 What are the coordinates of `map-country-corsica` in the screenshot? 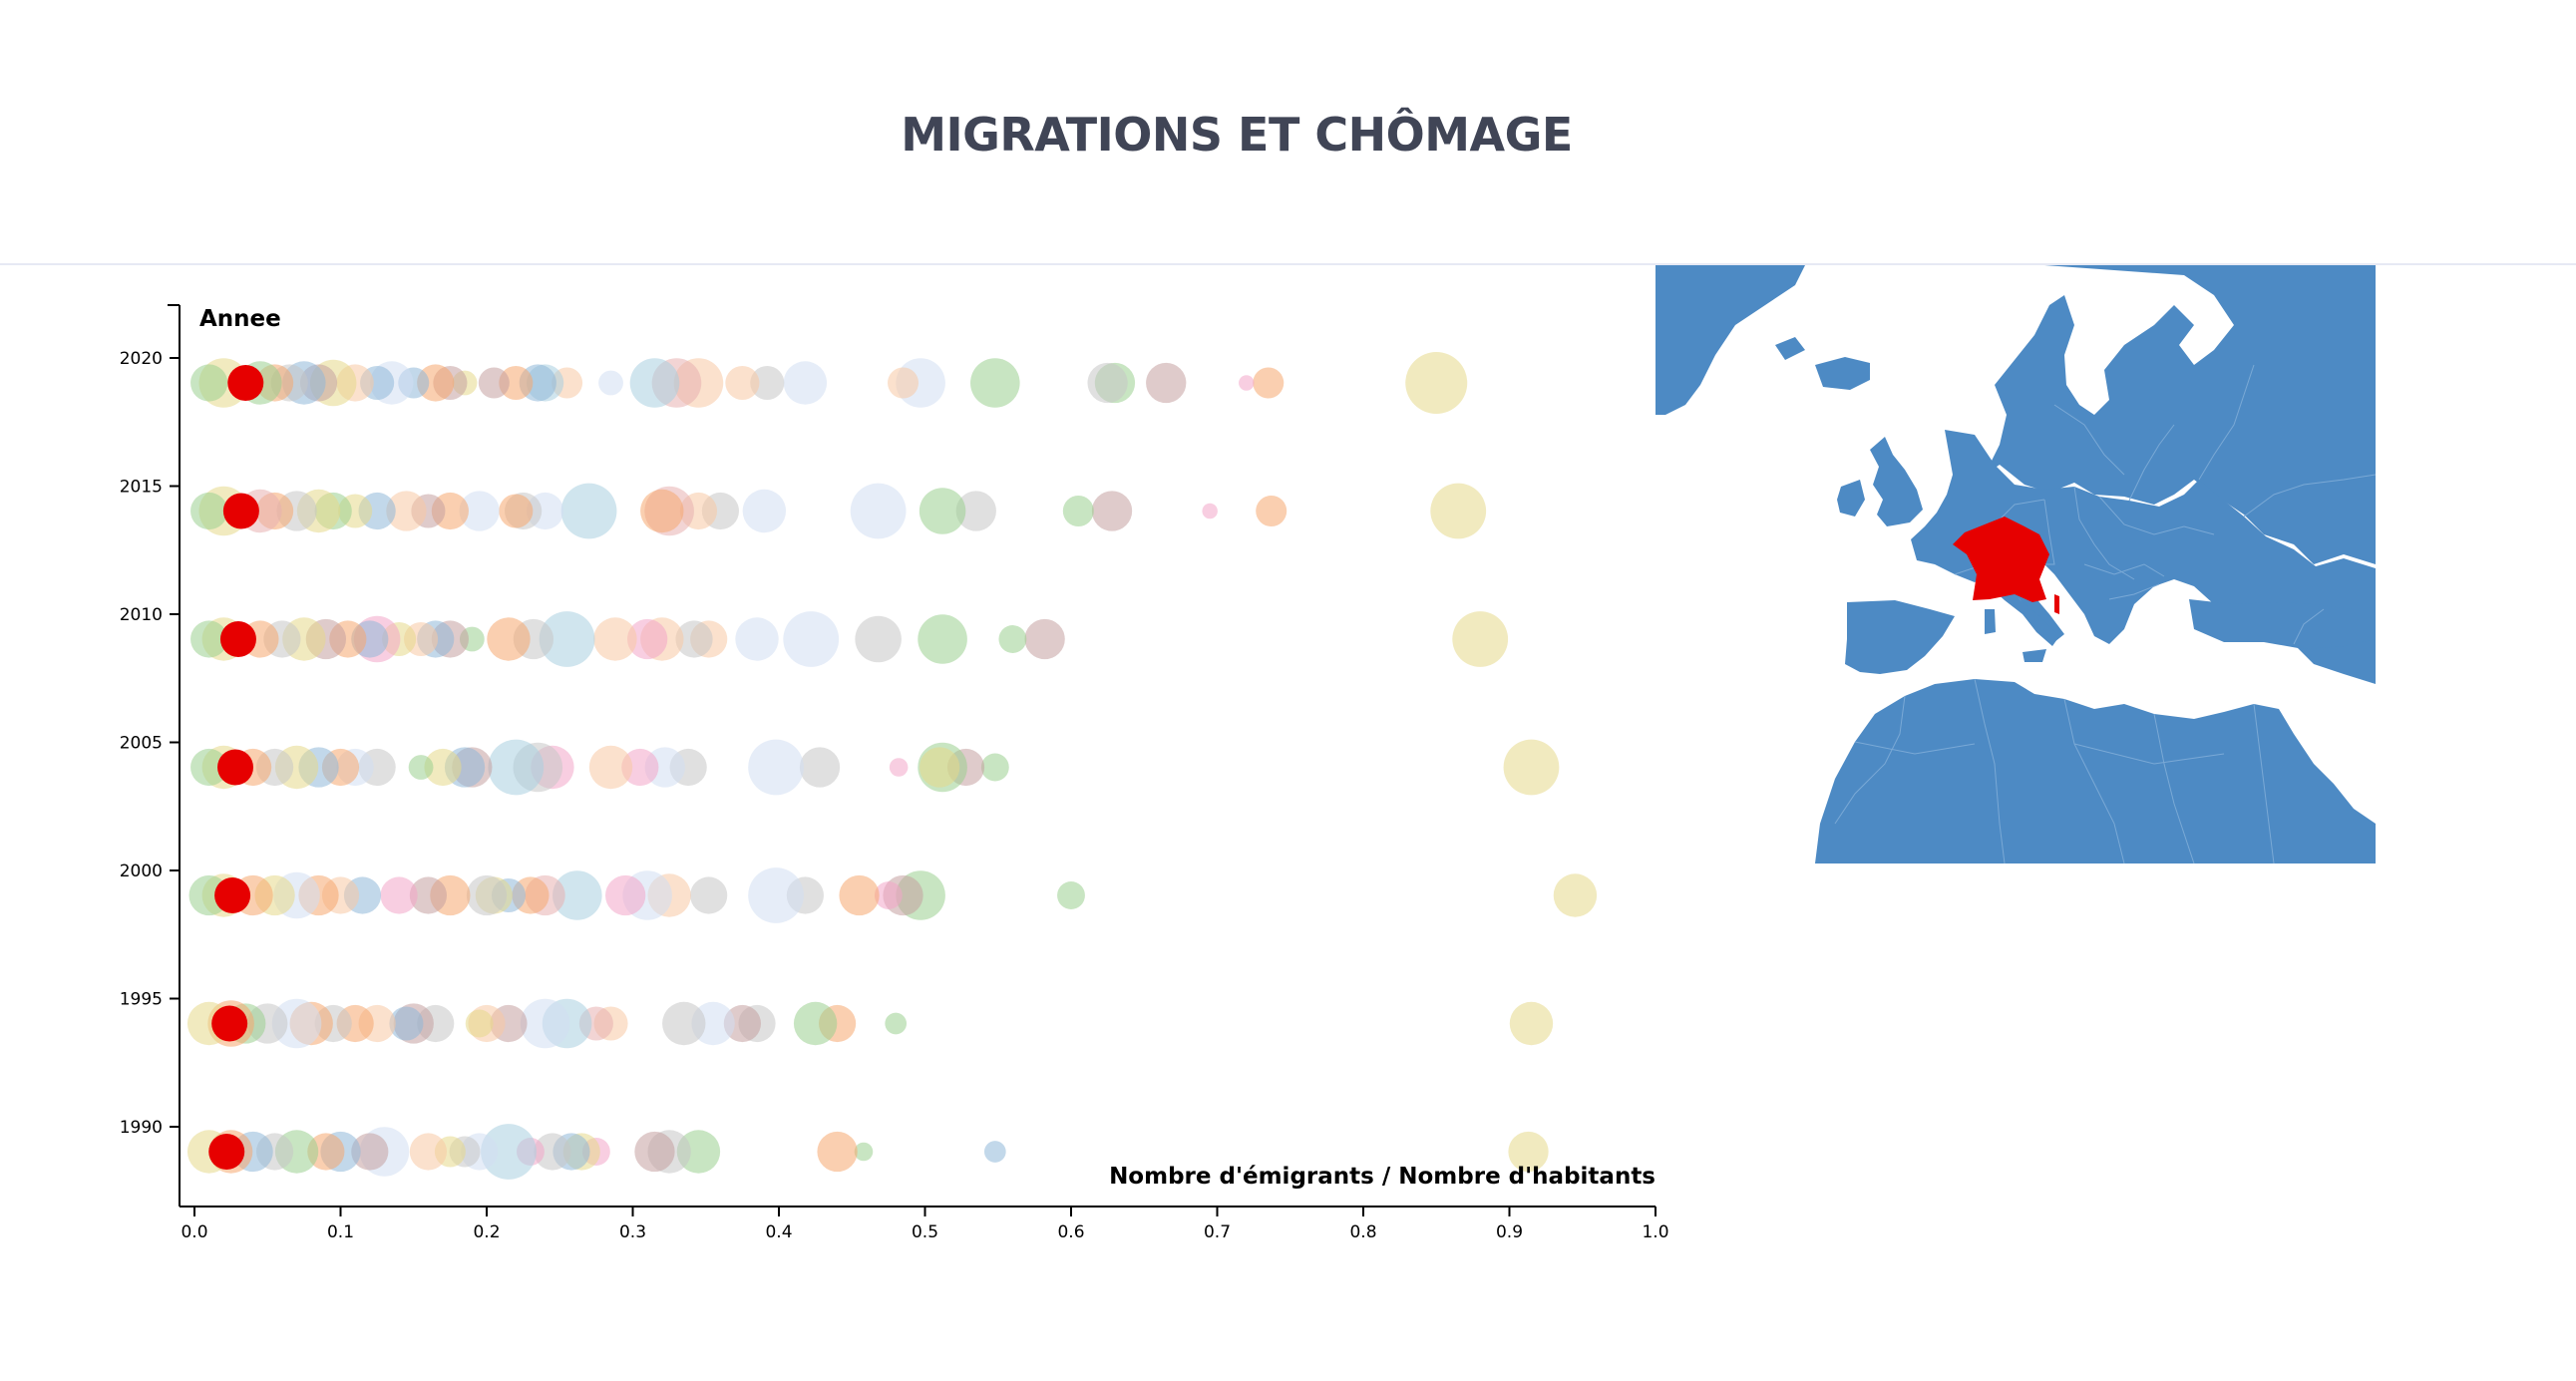 It's located at (2056, 604).